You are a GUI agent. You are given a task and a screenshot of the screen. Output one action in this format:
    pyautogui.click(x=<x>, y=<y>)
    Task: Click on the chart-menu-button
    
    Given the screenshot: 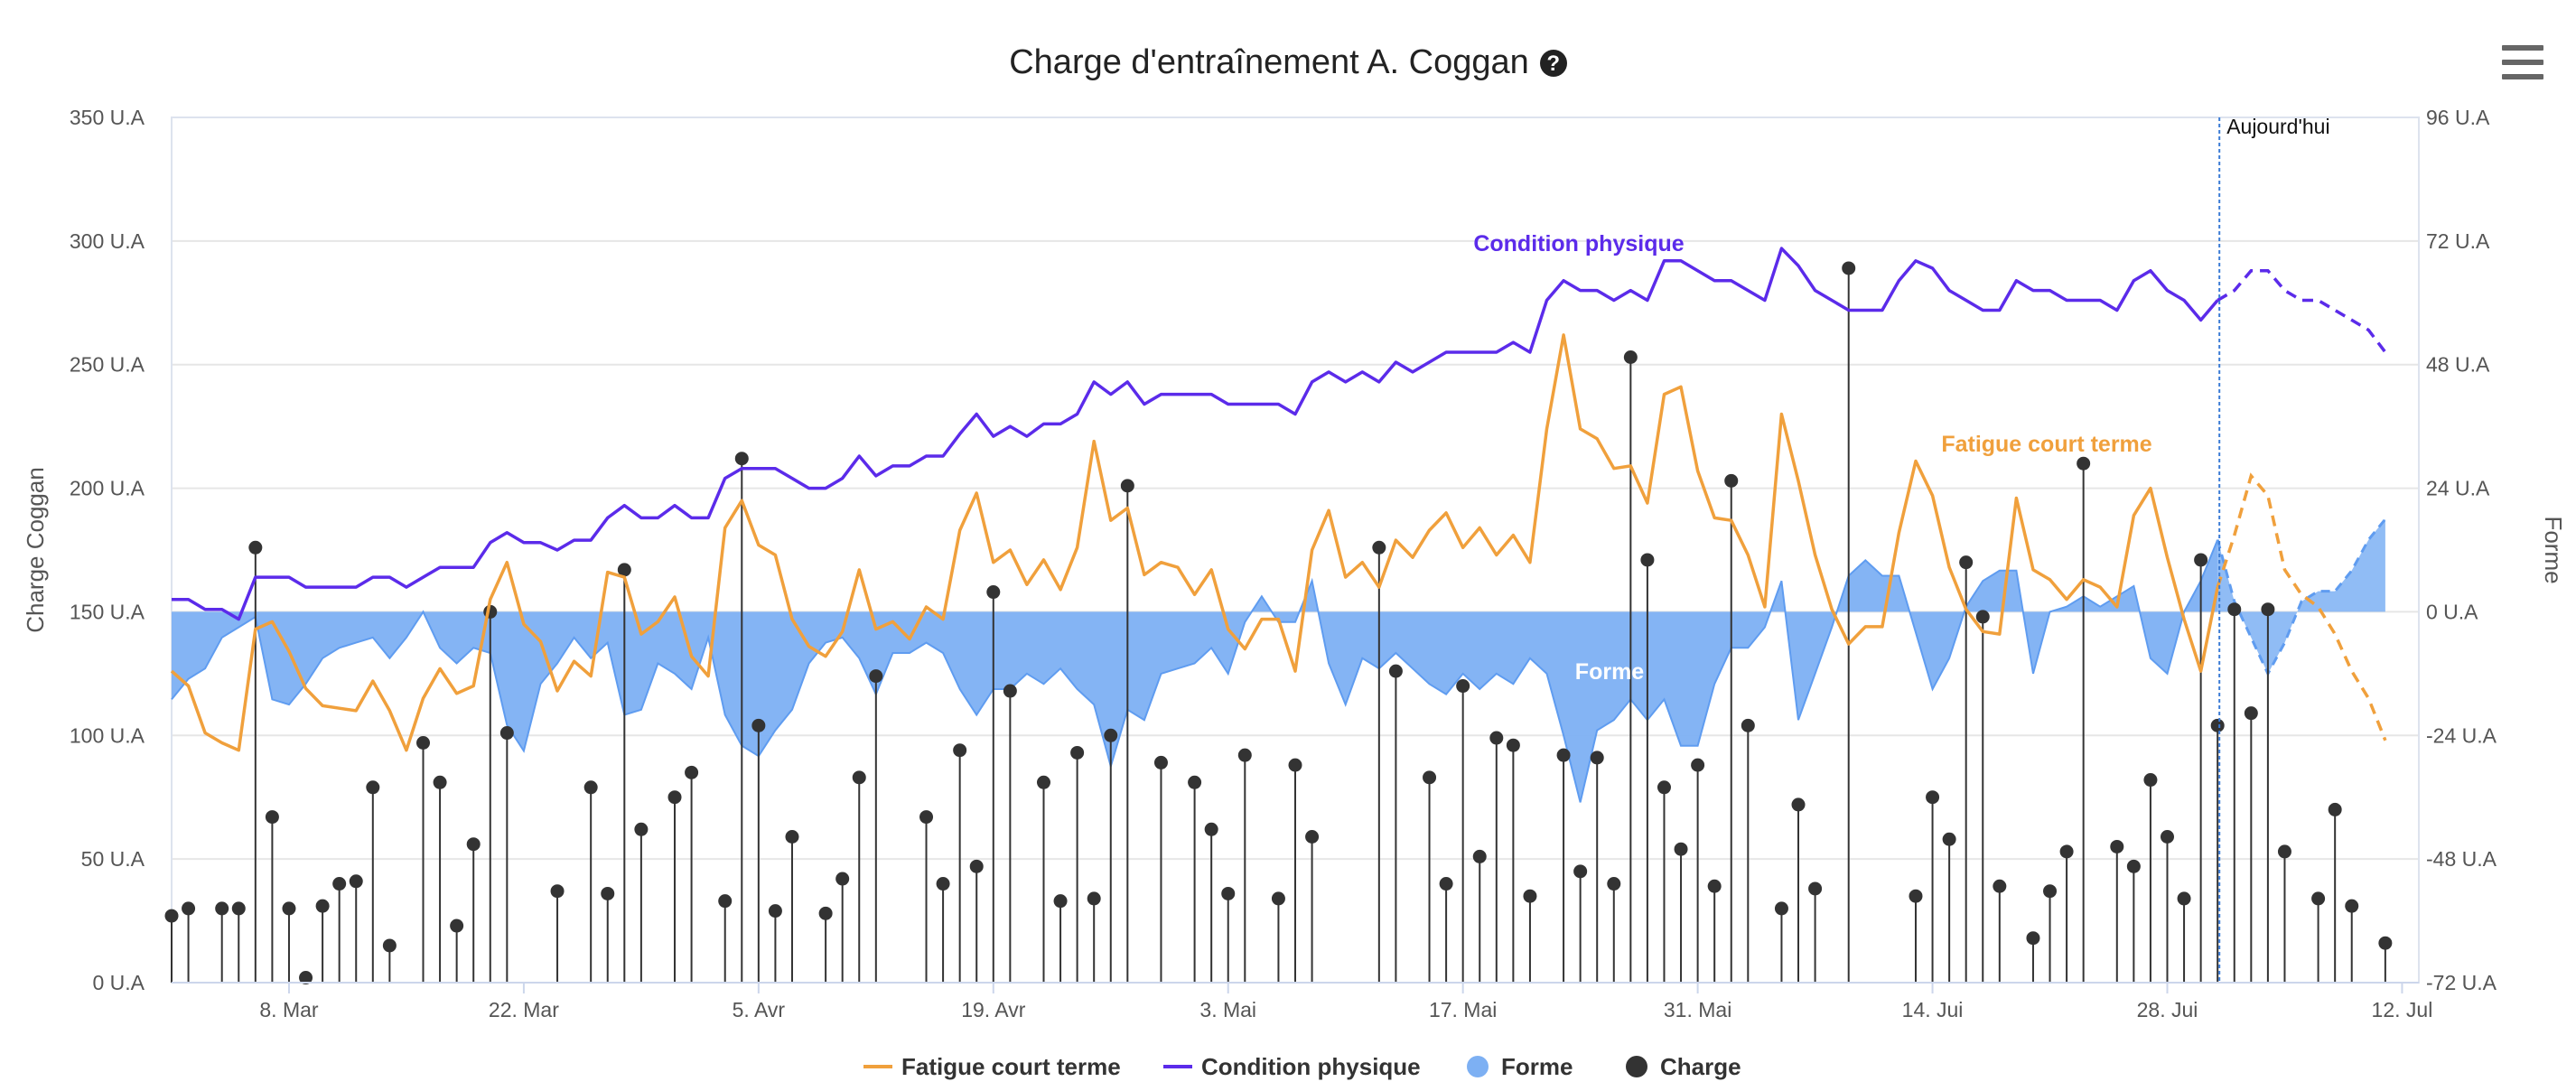 What is the action you would take?
    pyautogui.click(x=2522, y=65)
    